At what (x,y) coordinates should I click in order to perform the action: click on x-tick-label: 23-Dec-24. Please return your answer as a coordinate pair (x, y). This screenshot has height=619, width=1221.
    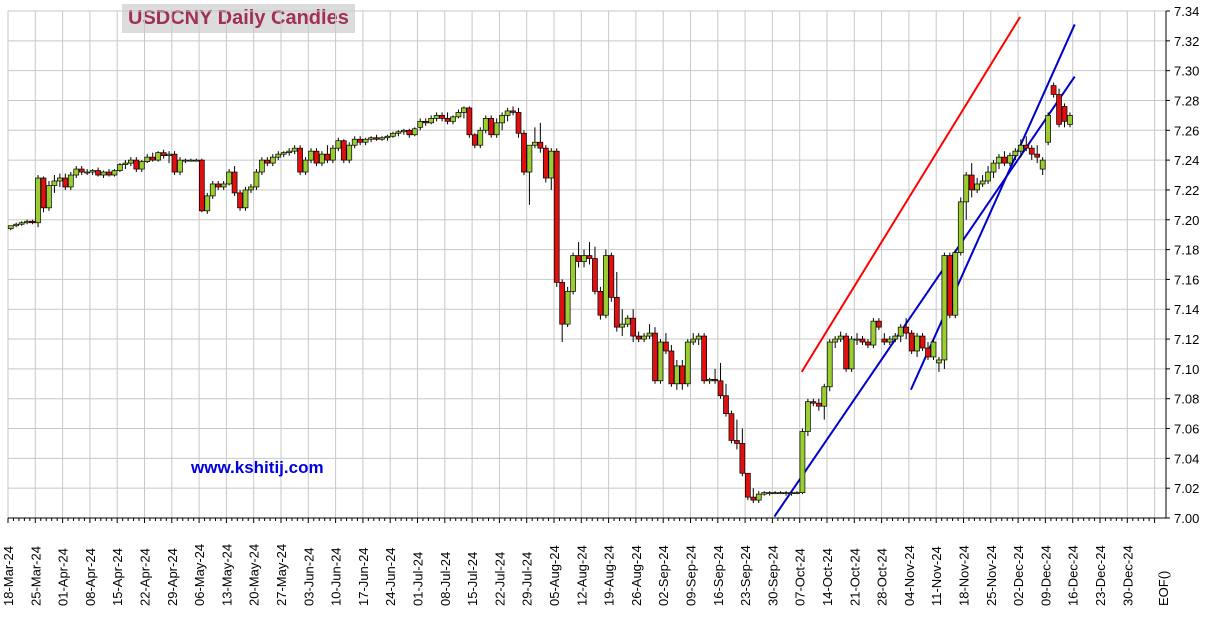
    Looking at the image, I should click on (1100, 575).